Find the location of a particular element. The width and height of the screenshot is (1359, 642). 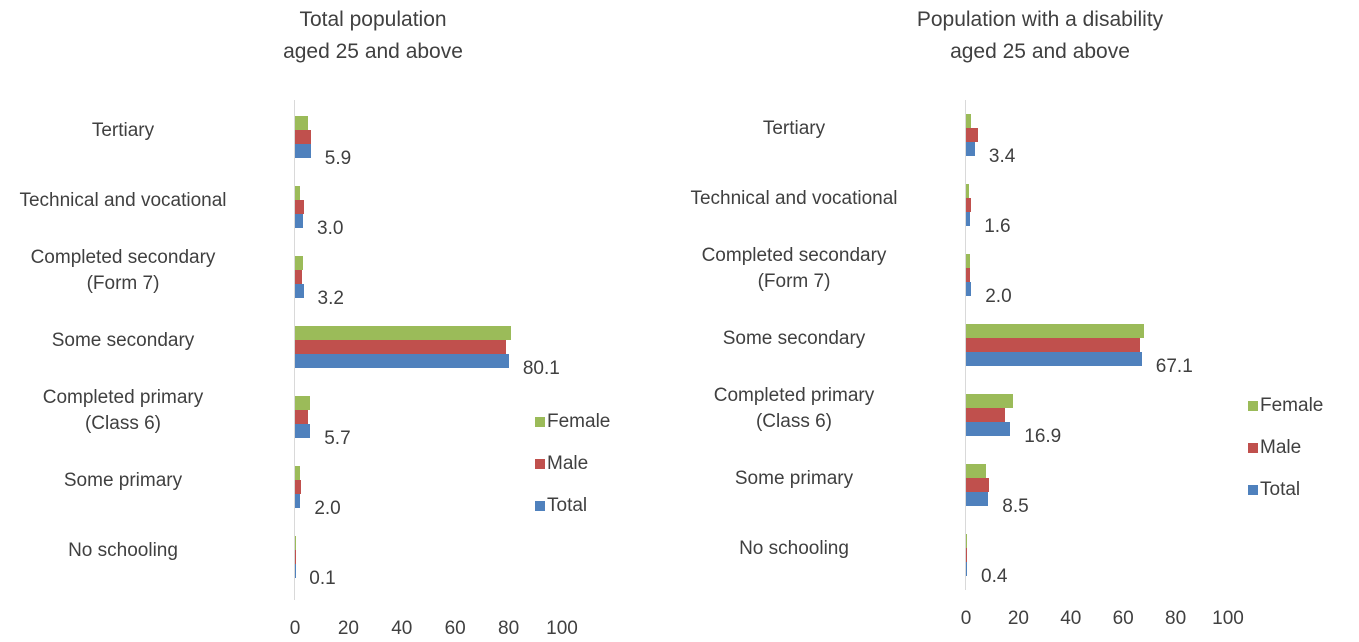

value-label: 5.7 is located at coordinates (337, 439).